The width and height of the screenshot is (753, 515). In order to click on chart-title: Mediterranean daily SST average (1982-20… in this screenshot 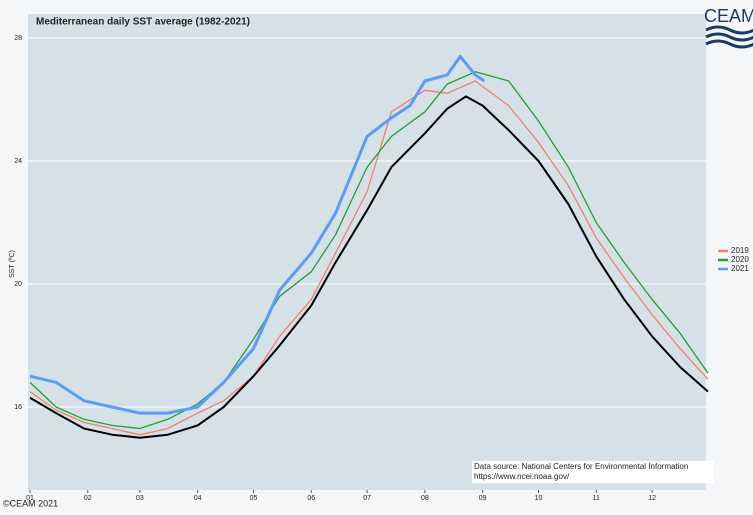, I will do `click(143, 22)`.